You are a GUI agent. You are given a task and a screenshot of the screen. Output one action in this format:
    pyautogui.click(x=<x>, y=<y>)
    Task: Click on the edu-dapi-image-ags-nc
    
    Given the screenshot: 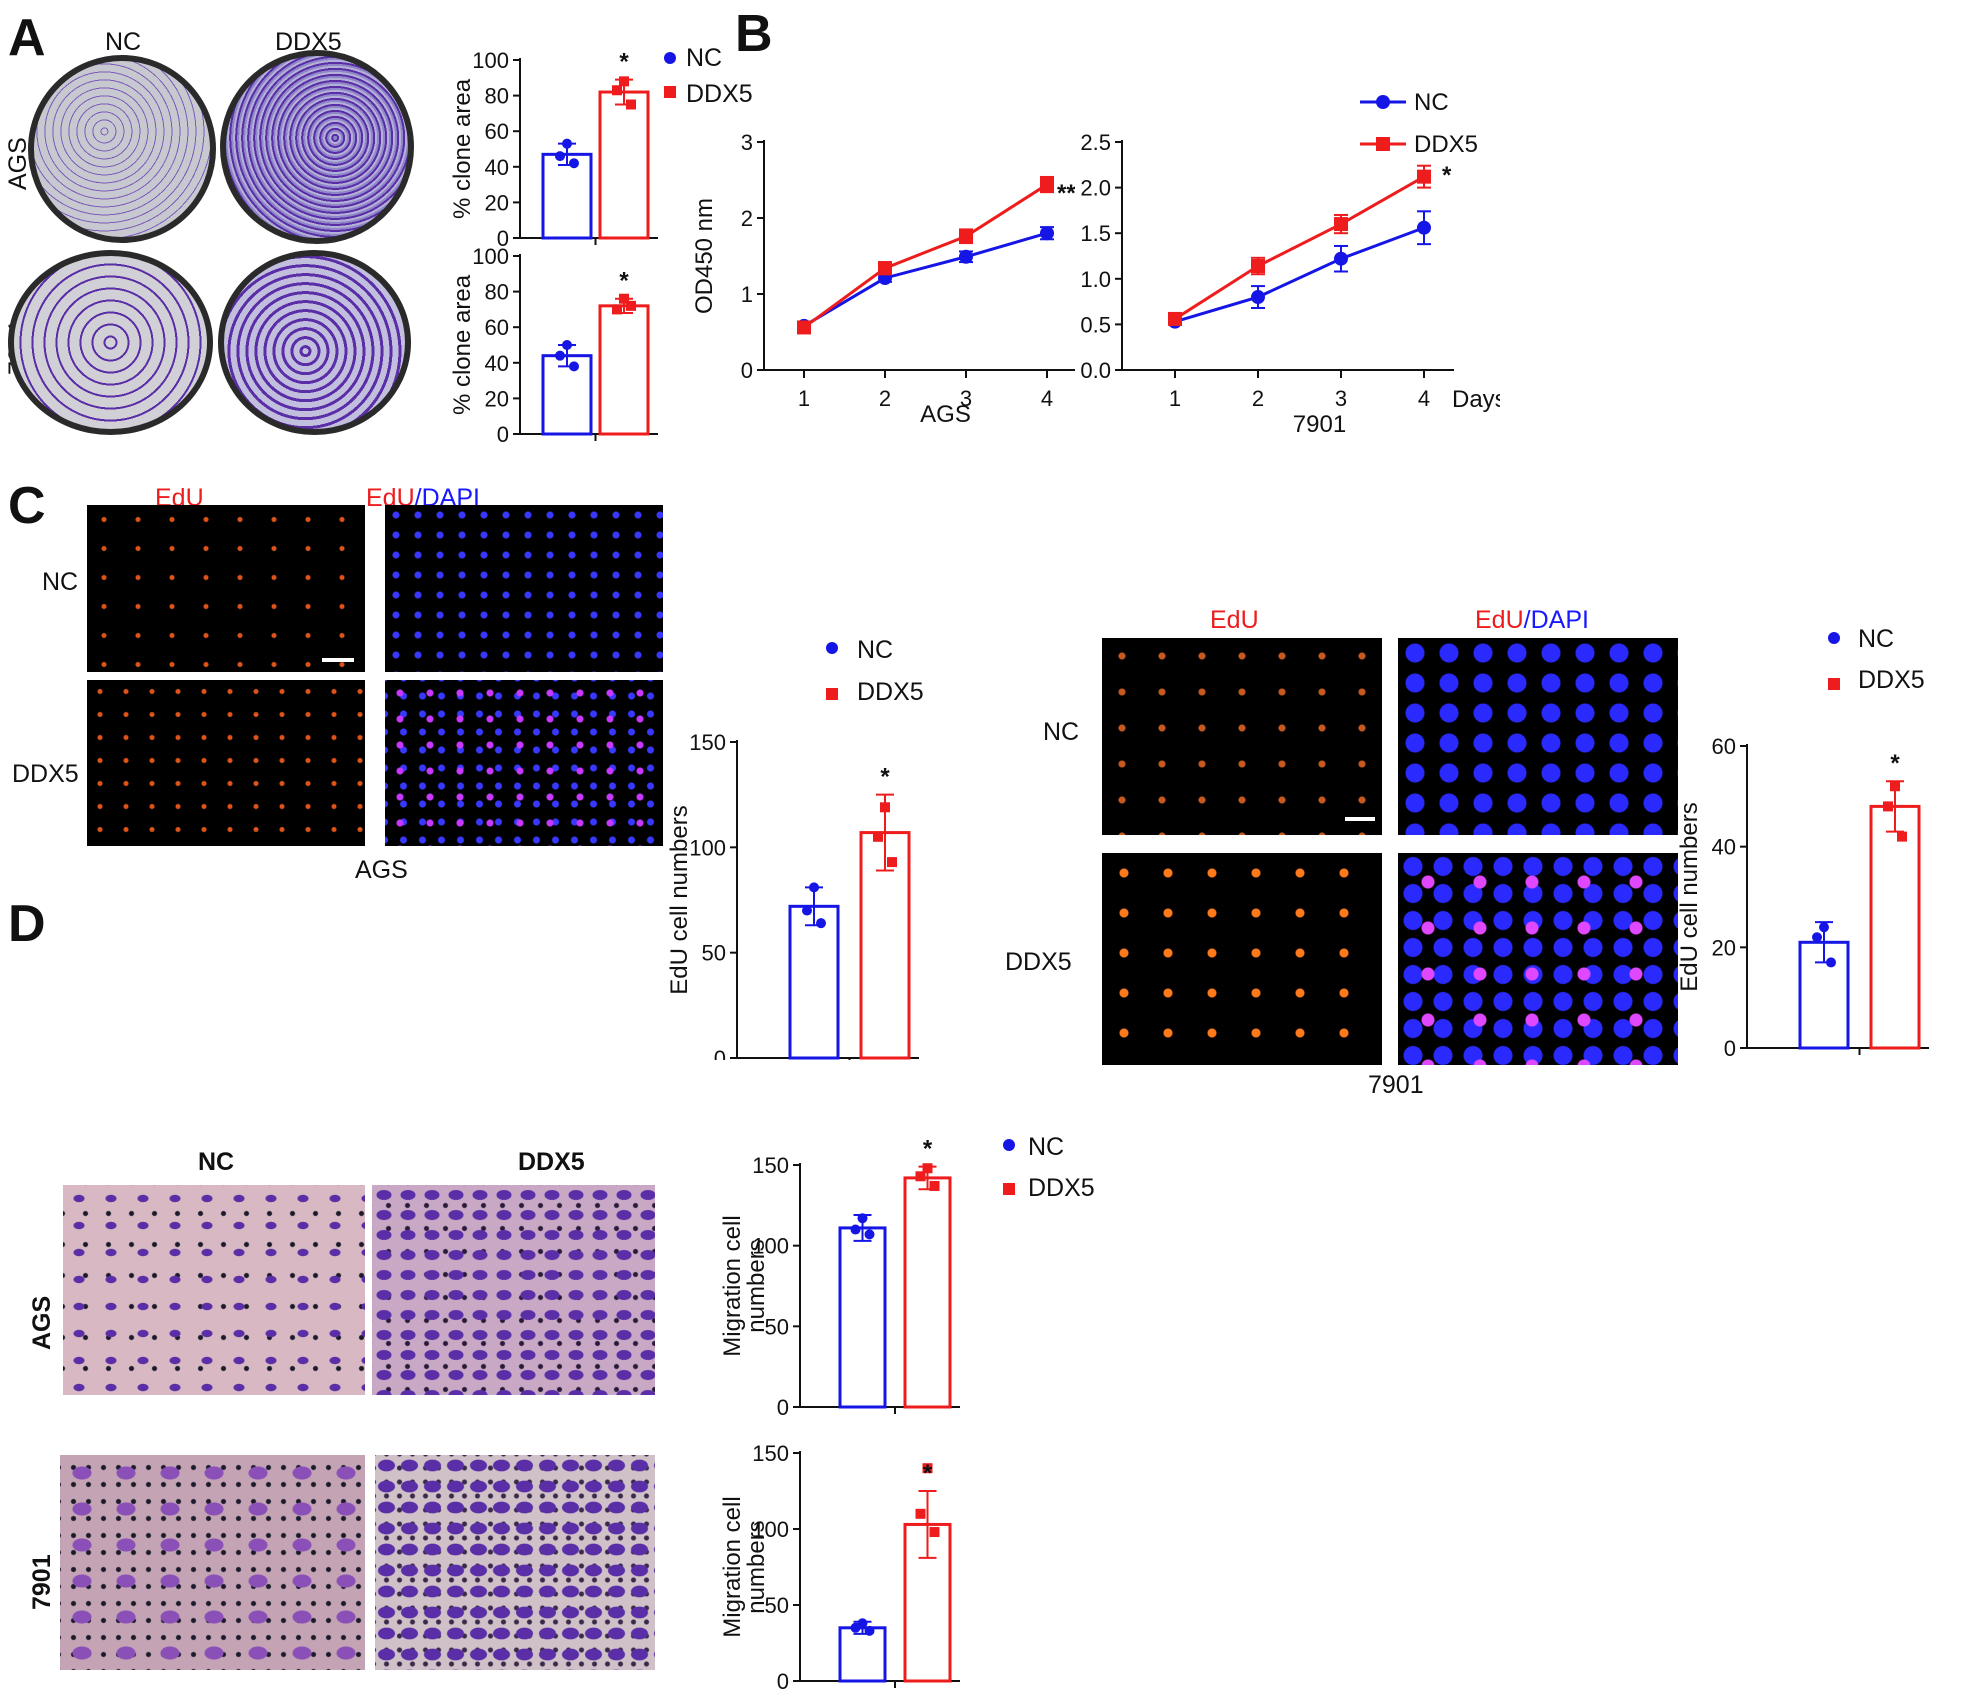 What is the action you would take?
    pyautogui.click(x=524, y=588)
    